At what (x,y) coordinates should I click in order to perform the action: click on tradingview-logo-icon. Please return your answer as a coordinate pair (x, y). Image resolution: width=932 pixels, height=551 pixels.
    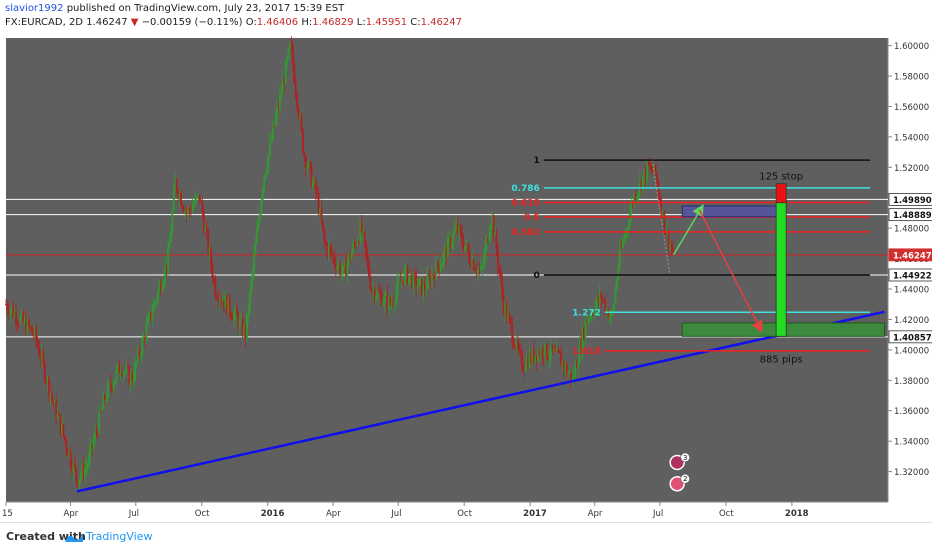
    Looking at the image, I should click on (74, 538).